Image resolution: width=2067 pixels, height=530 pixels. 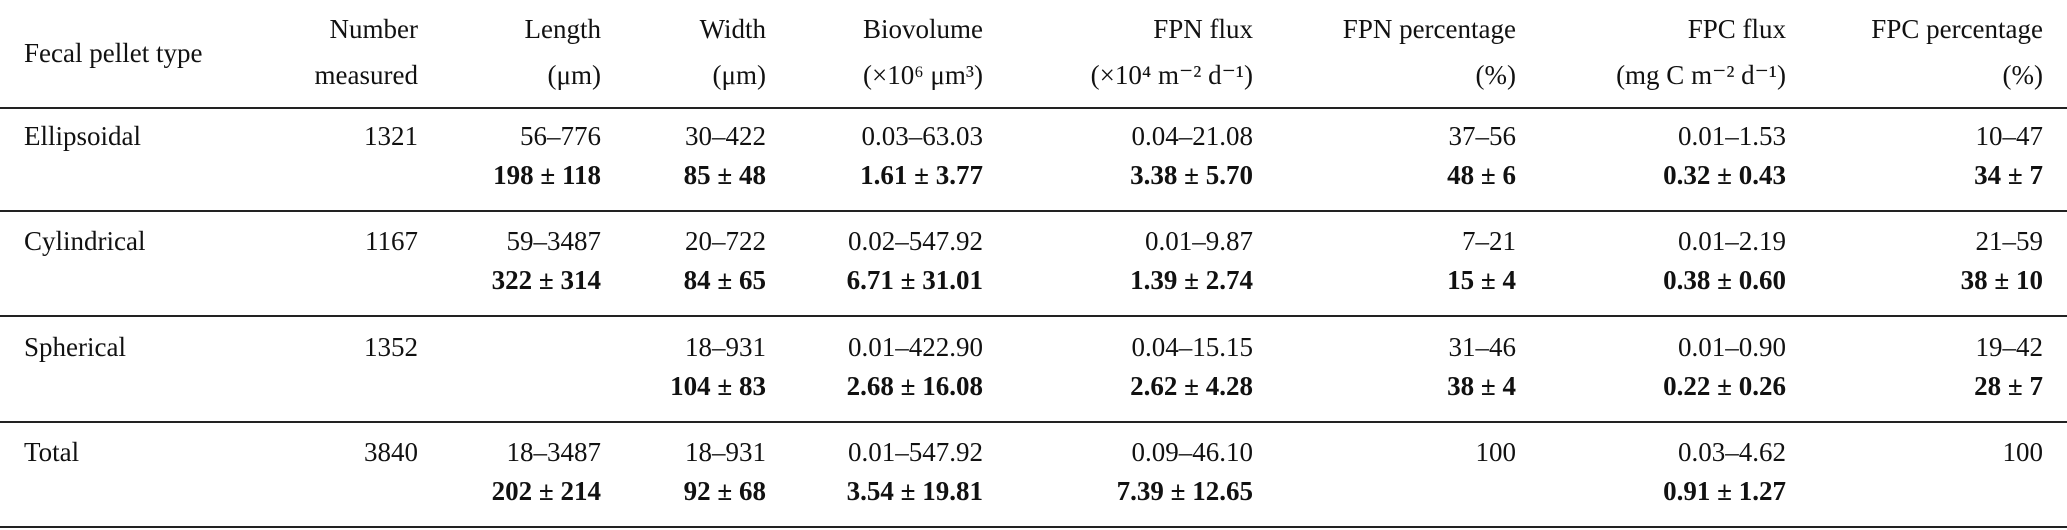 What do you see at coordinates (560, 136) in the screenshot?
I see `cell-range: 56–776` at bounding box center [560, 136].